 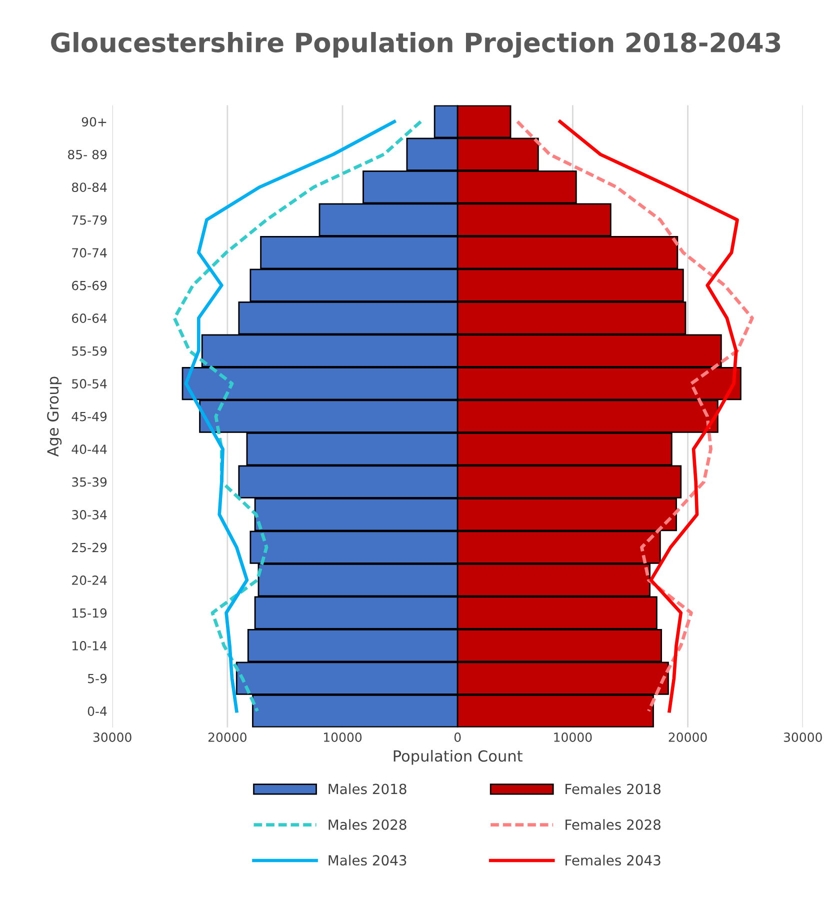 I want to click on legend-label: Females 2018, so click(x=613, y=788).